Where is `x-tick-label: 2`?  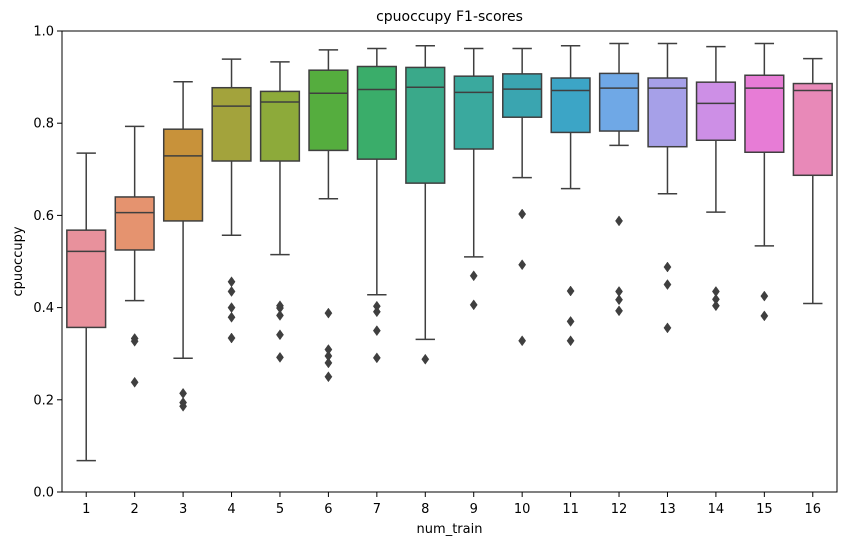 x-tick-label: 2 is located at coordinates (135, 509).